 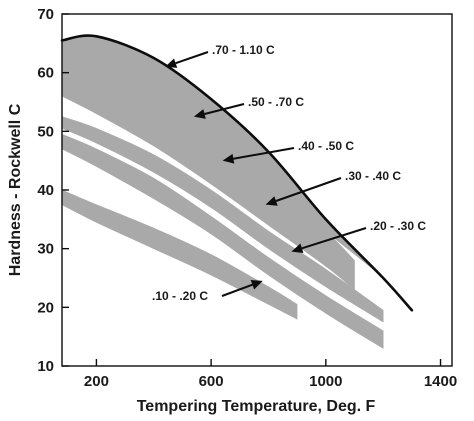 What do you see at coordinates (180, 296) in the screenshot?
I see `label-10-20c: .10 - .20 C` at bounding box center [180, 296].